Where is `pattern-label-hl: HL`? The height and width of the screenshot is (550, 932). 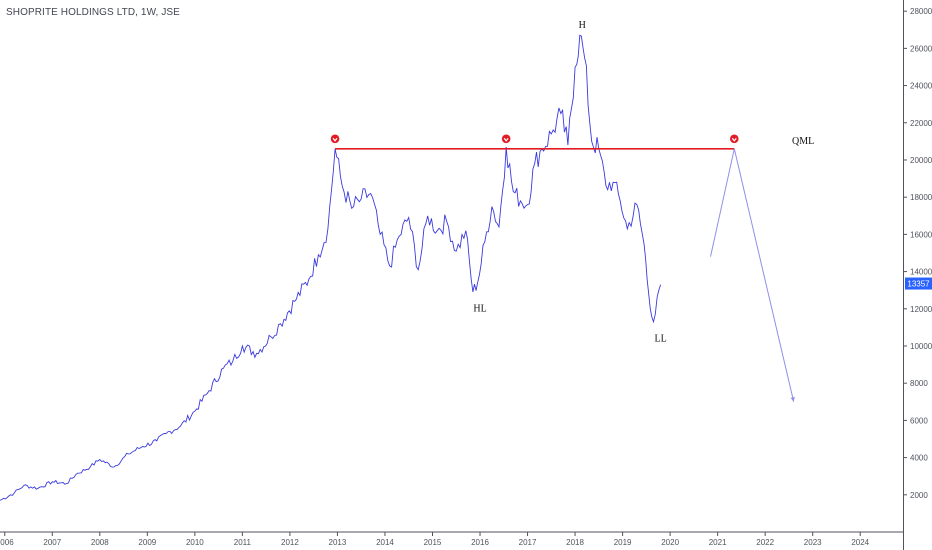
pattern-label-hl: HL is located at coordinates (479, 309).